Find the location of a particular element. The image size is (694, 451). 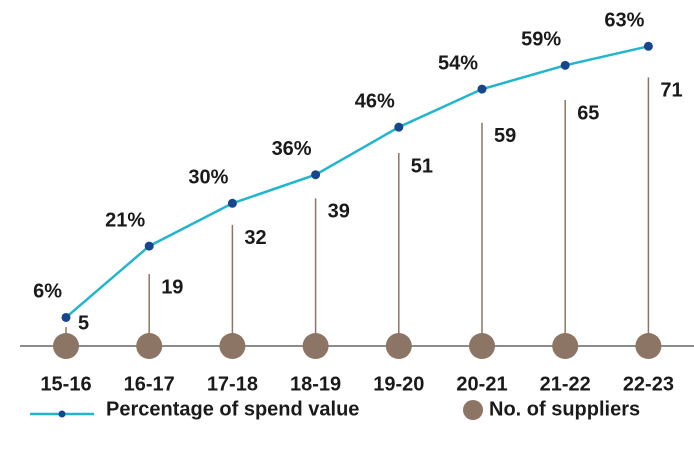

data-label: 19 is located at coordinates (172, 287).